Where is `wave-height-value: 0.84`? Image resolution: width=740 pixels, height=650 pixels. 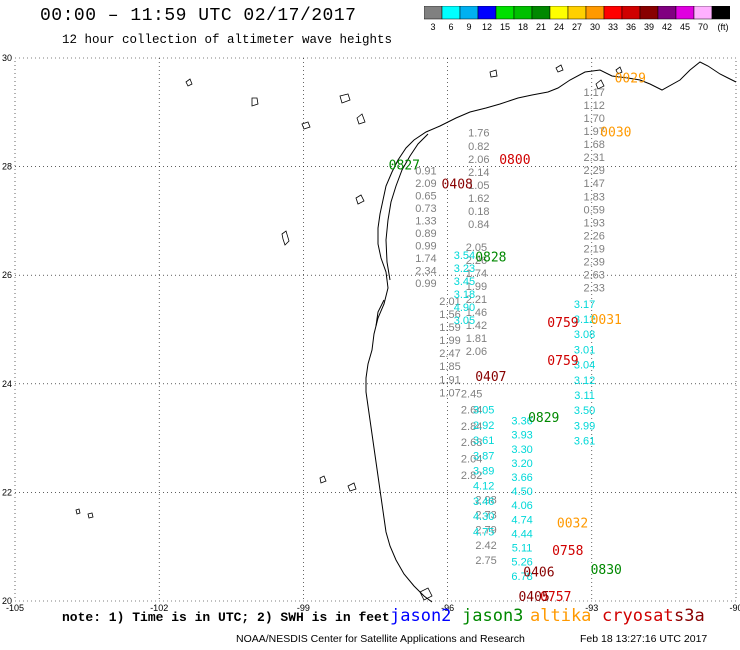 wave-height-value: 0.84 is located at coordinates (478, 225).